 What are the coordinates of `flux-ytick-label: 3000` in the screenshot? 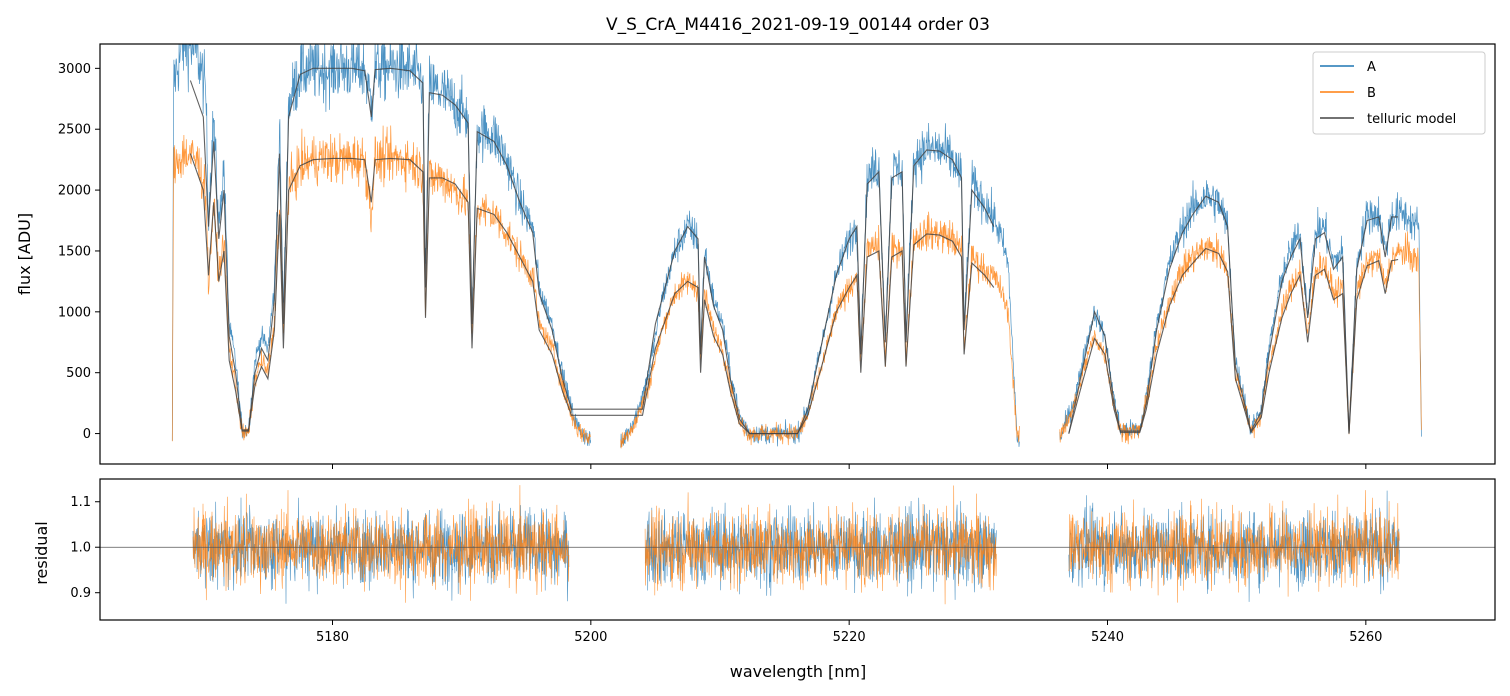 It's located at (74, 69).